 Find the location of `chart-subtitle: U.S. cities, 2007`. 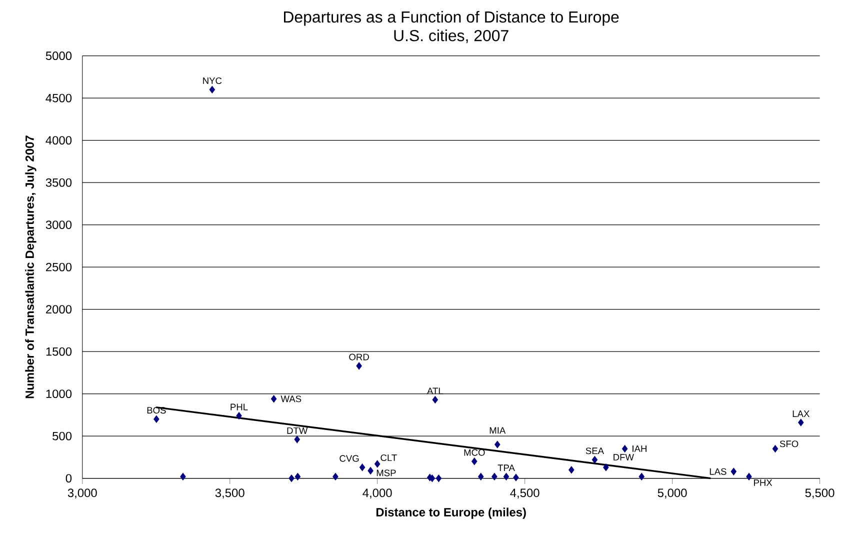

chart-subtitle: U.S. cities, 2007 is located at coordinates (451, 36).